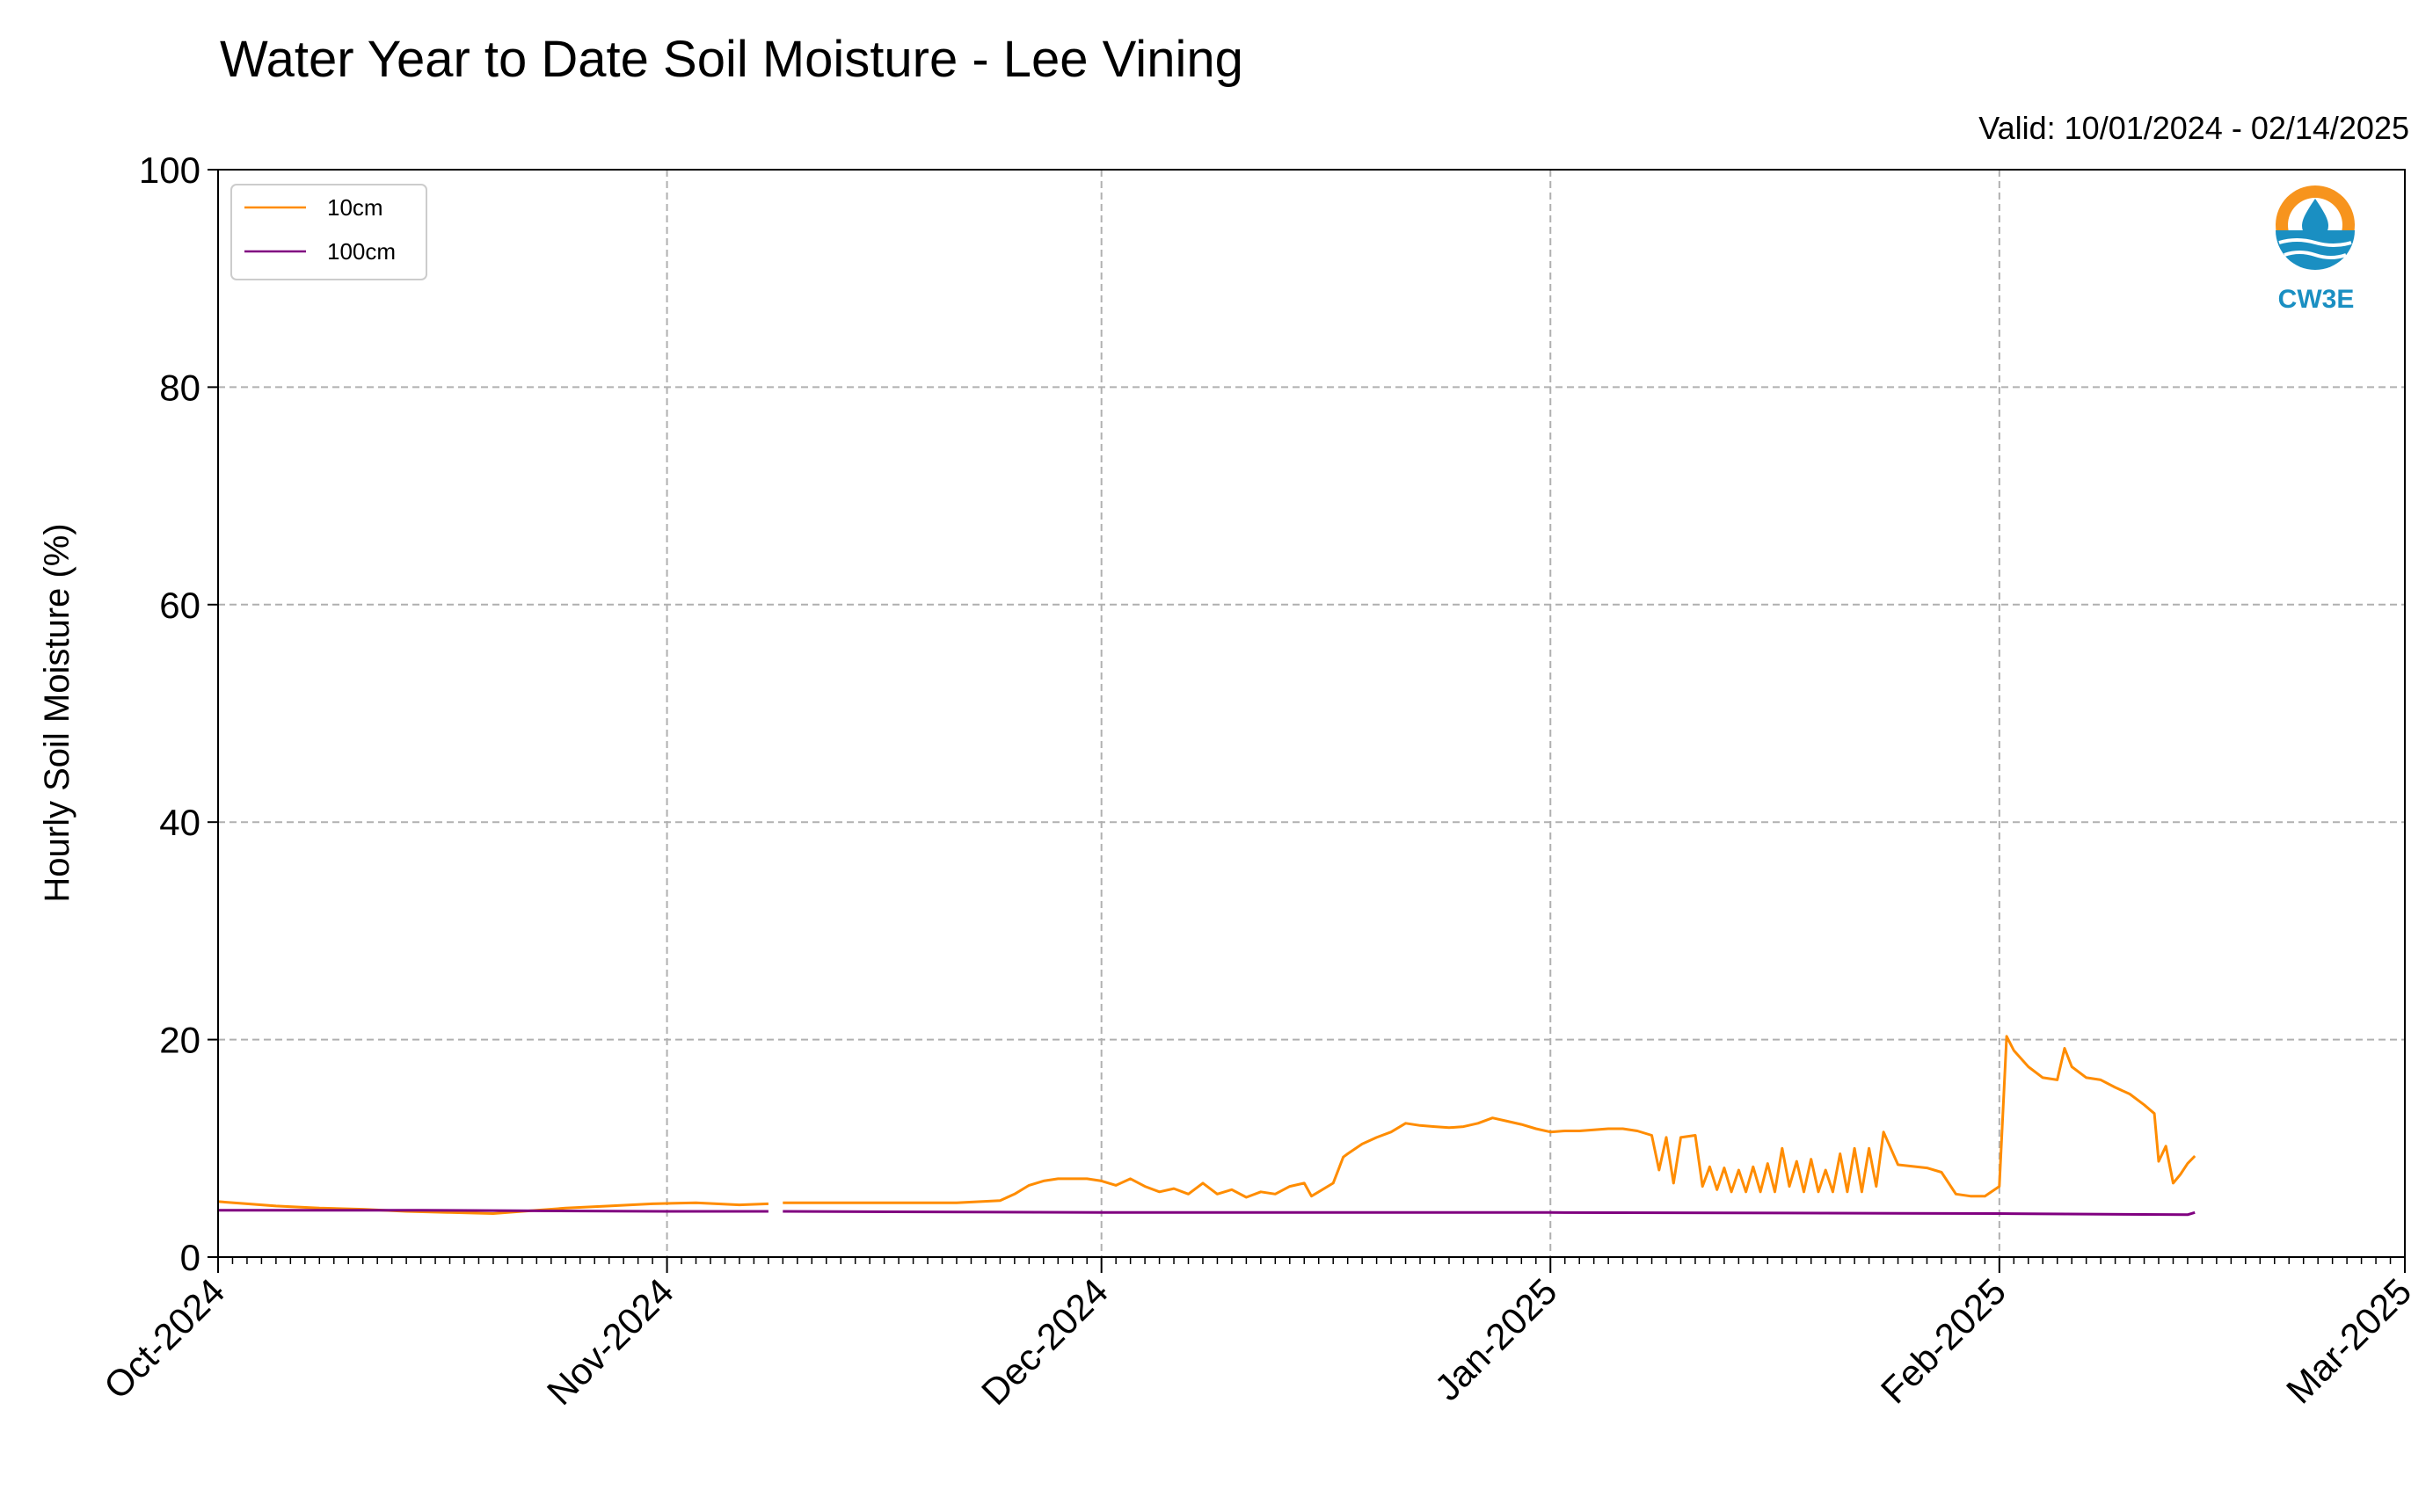 The image size is (2433, 1512). What do you see at coordinates (179, 605) in the screenshot?
I see `y-tick-label: 60` at bounding box center [179, 605].